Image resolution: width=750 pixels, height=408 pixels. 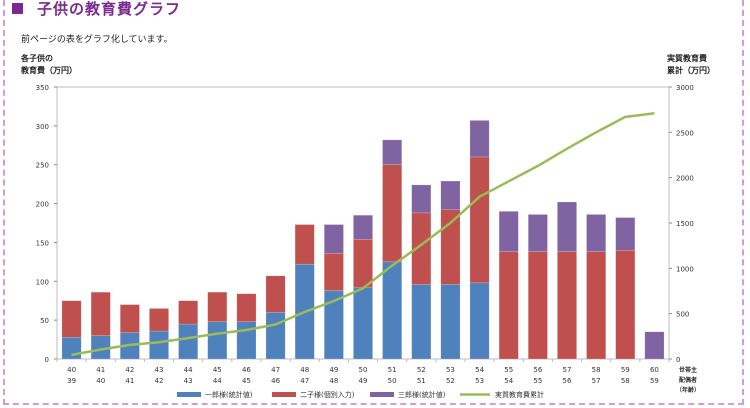 I want to click on right-tick-label: 2000, so click(x=685, y=179).